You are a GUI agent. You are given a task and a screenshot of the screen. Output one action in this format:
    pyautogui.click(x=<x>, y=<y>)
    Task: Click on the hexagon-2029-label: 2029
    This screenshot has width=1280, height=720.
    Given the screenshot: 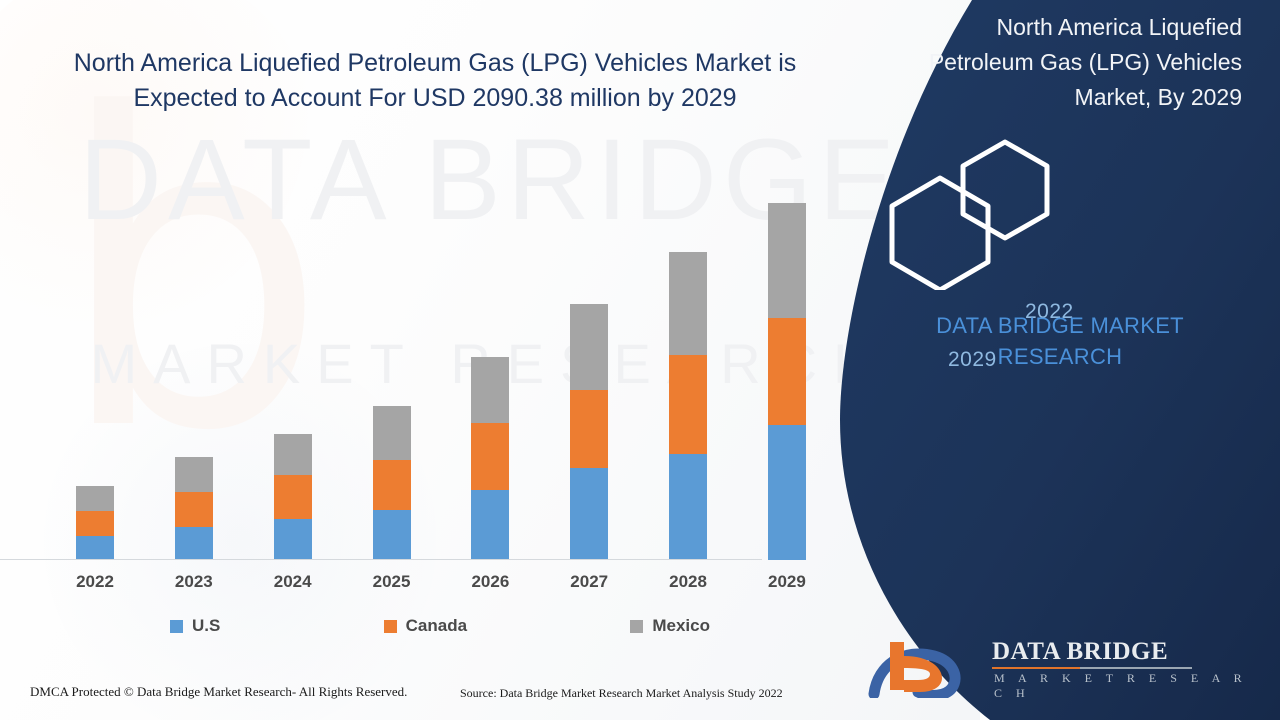 What is the action you would take?
    pyautogui.click(x=972, y=359)
    